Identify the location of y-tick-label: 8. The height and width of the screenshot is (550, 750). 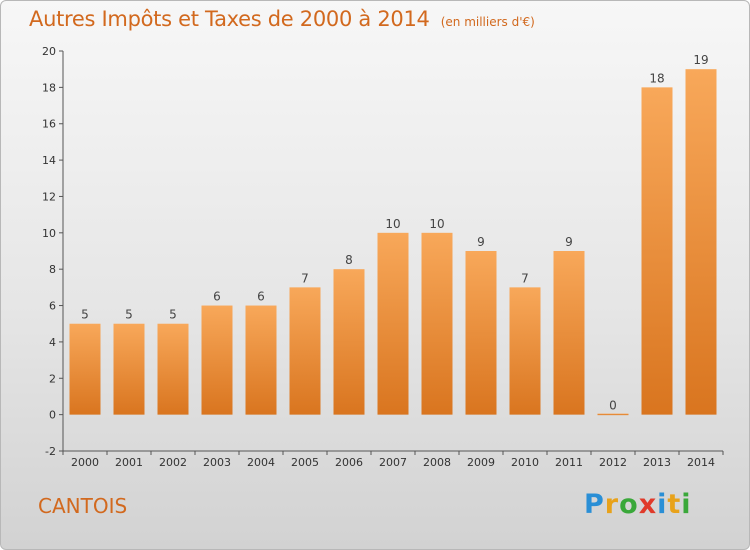
(52, 269).